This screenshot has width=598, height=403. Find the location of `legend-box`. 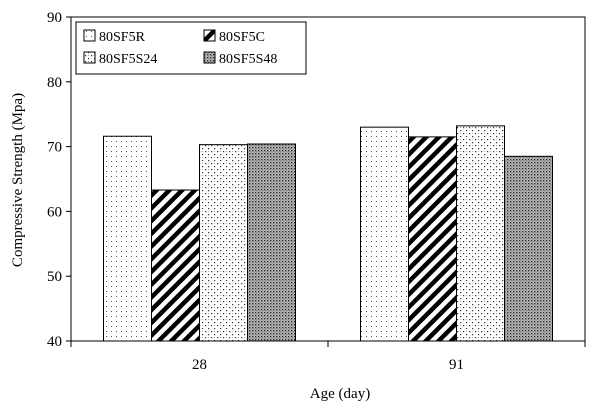

legend-box is located at coordinates (191, 48).